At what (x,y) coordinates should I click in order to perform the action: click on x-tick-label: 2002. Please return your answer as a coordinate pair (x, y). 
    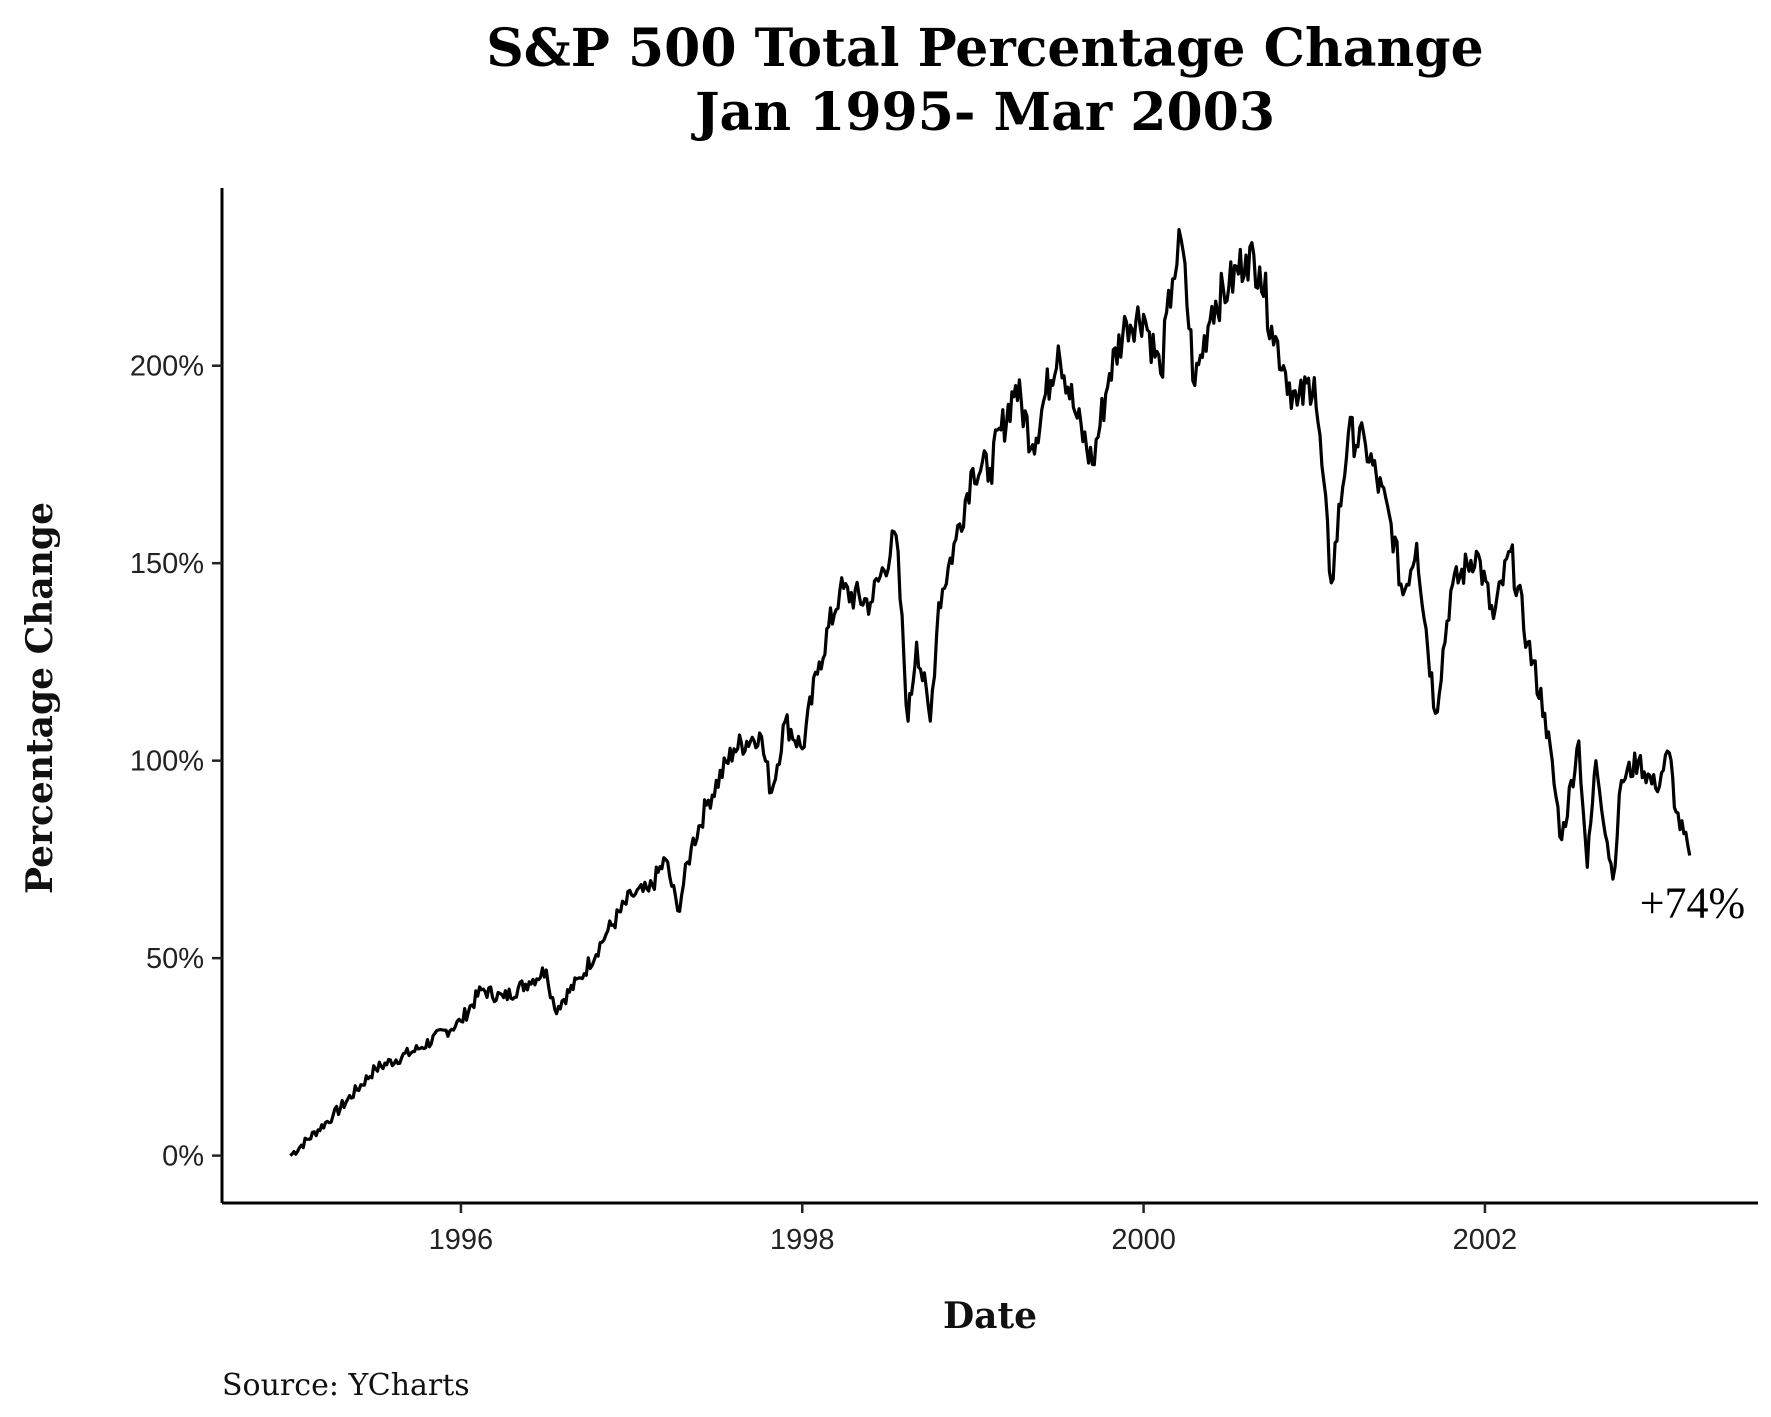
    Looking at the image, I should click on (1485, 1240).